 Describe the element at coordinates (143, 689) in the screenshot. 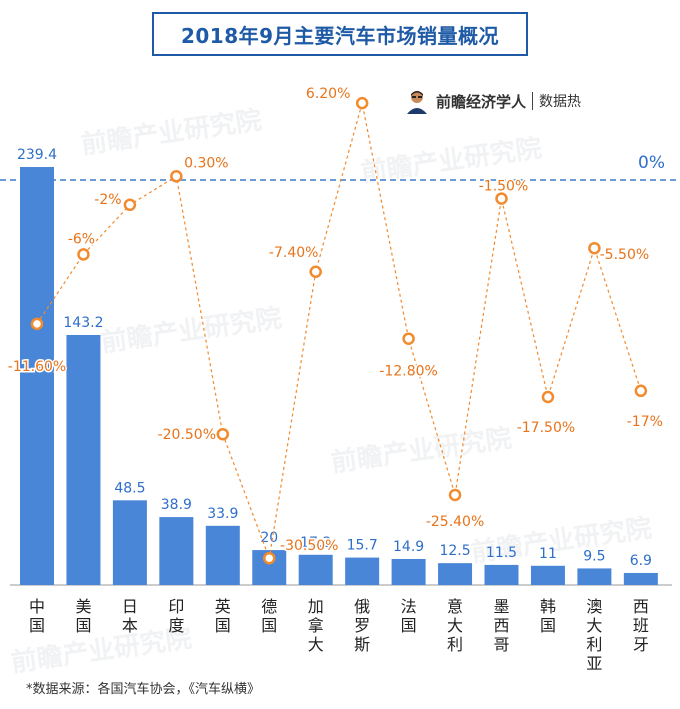

I see `data-source-note: *数据来源：各国汽车协会，《汽车纵横》` at that location.